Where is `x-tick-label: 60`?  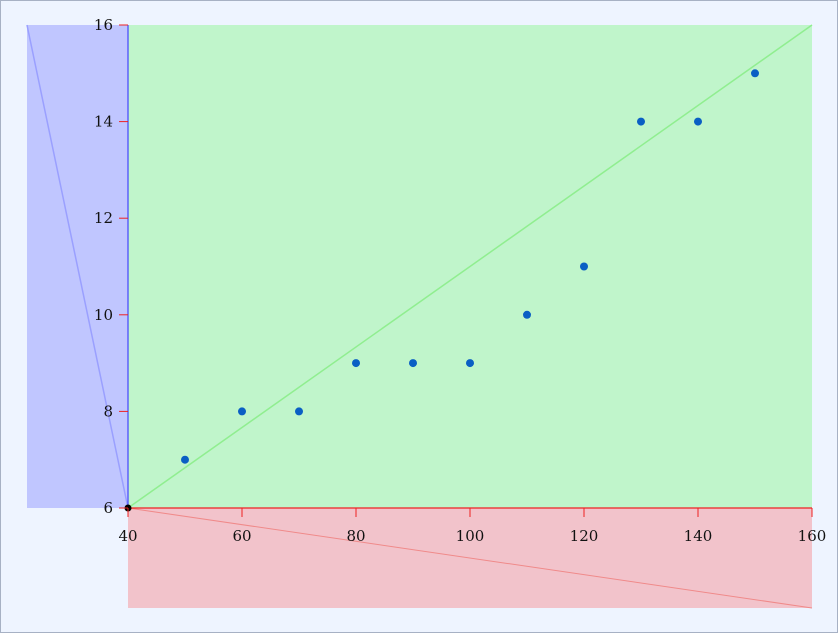
x-tick-label: 60 is located at coordinates (241, 536).